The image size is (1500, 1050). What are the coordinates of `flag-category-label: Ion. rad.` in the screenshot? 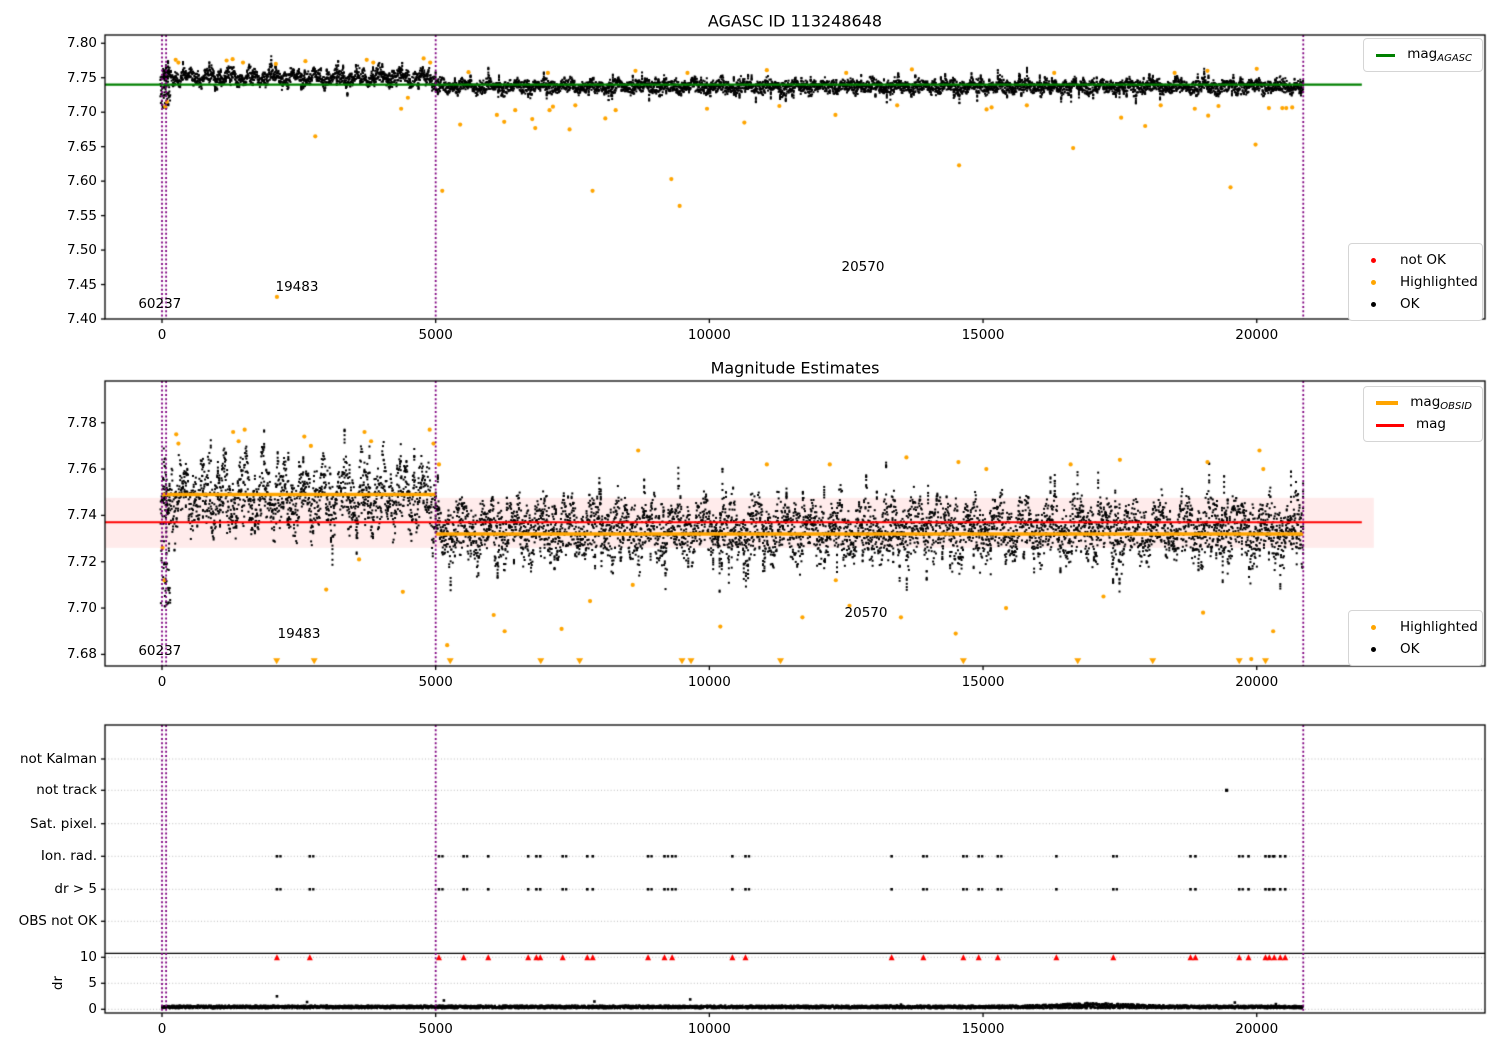 It's located at (68, 856).